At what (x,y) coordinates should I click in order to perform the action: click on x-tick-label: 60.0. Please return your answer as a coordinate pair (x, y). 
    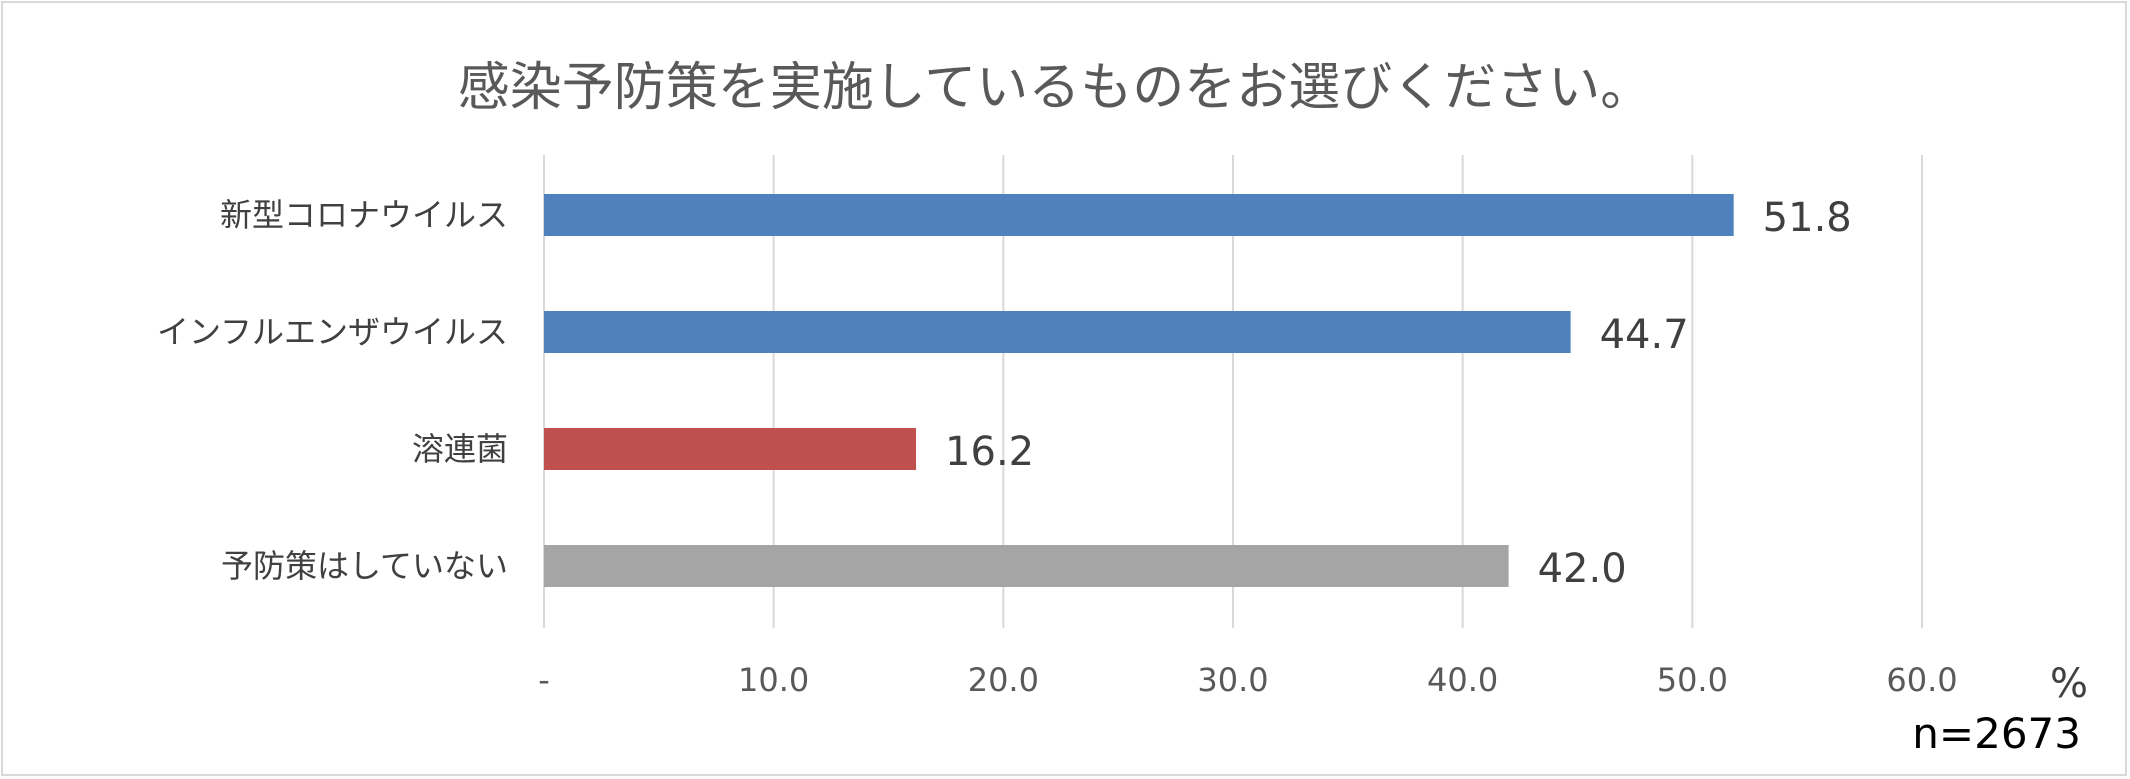
    Looking at the image, I should click on (1921, 680).